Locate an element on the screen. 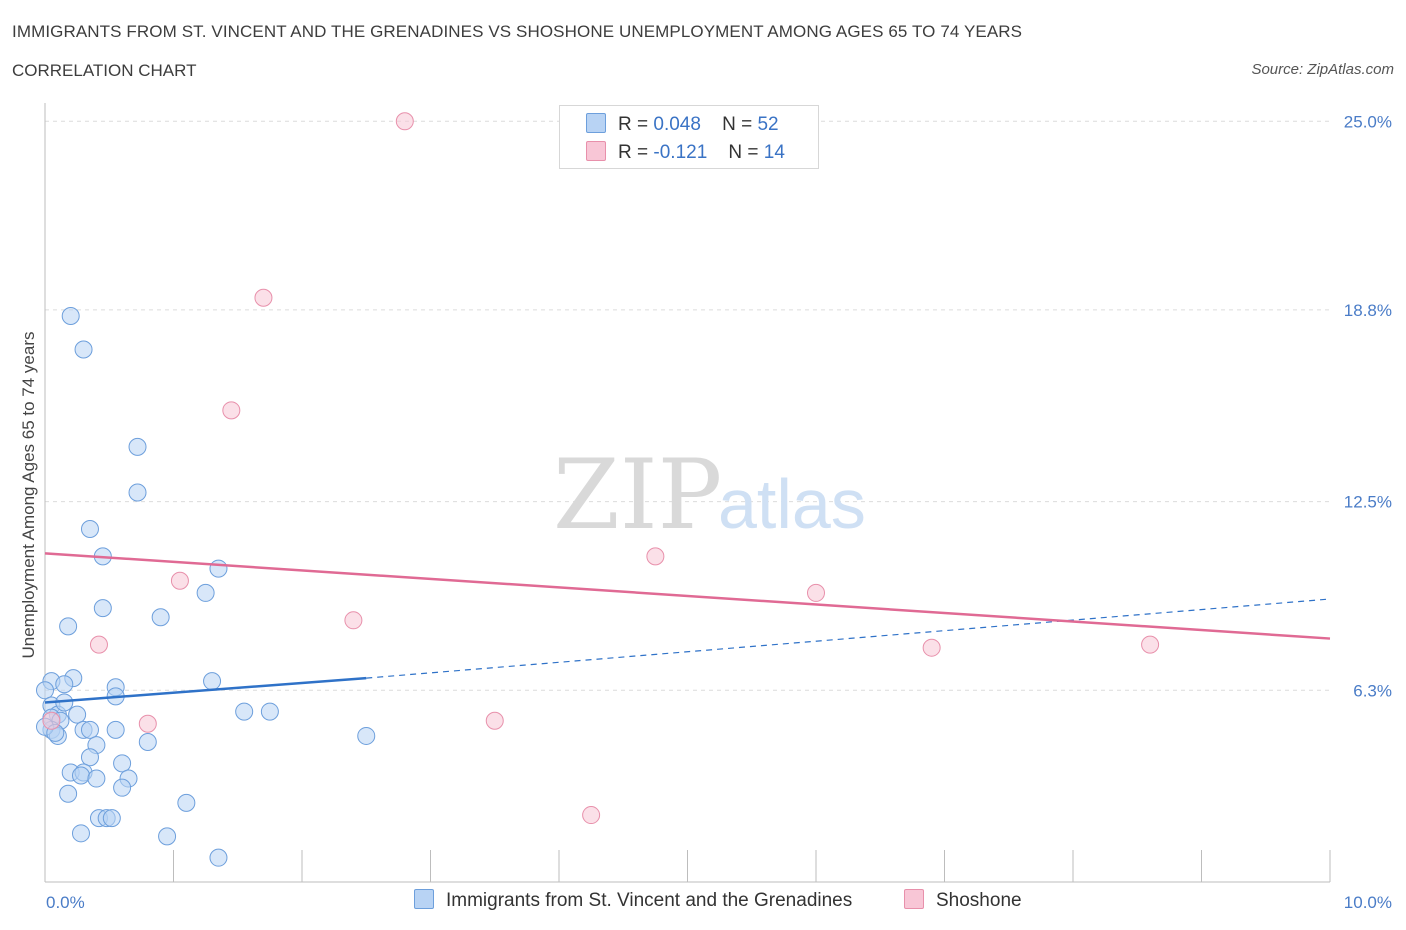 The width and height of the screenshot is (1406, 930). stats-legend-row-immigrants: R = 0.048 N = 52 is located at coordinates (682, 125).